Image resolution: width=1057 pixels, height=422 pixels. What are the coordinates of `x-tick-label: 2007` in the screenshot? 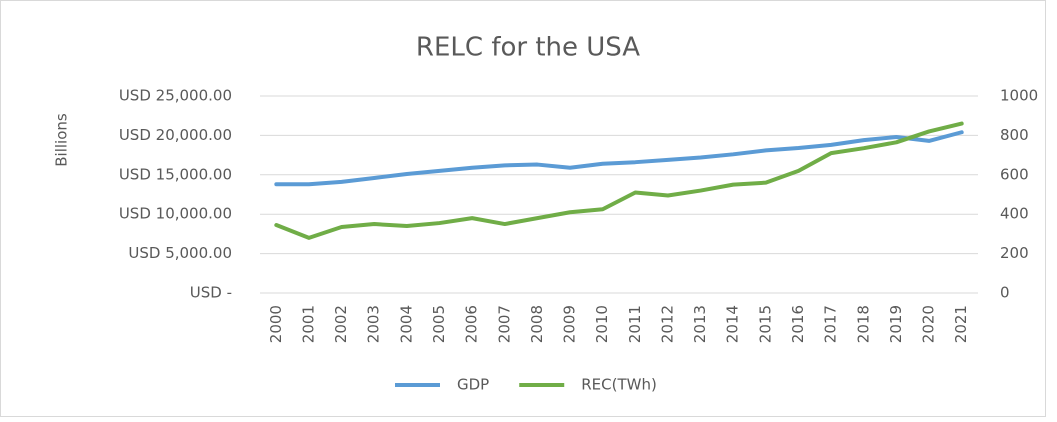 It's located at (504, 324).